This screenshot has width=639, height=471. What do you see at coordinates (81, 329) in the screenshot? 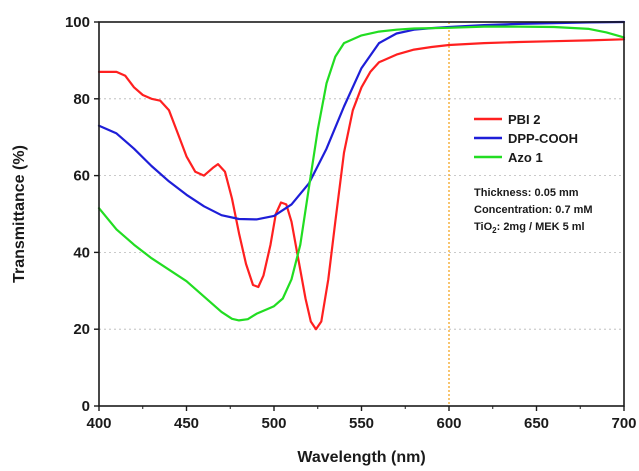
I see `y-tick-label: 20` at bounding box center [81, 329].